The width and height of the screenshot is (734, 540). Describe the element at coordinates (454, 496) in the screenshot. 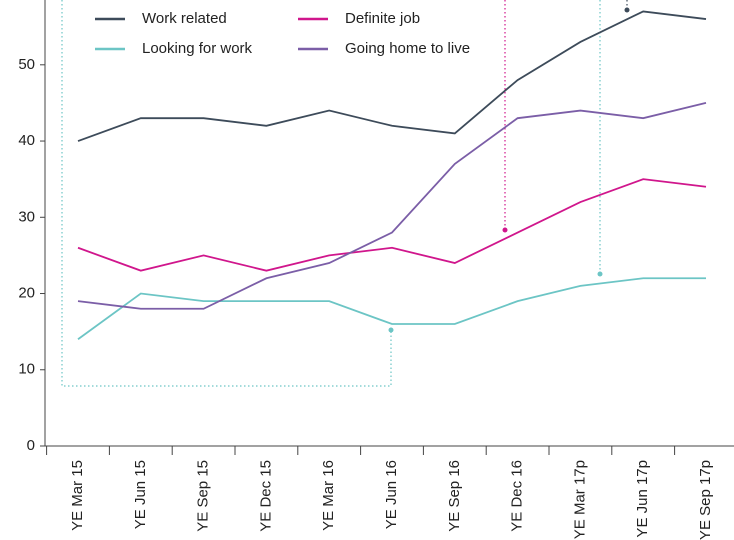

I see `x-tick-label: YE Sep 16` at that location.